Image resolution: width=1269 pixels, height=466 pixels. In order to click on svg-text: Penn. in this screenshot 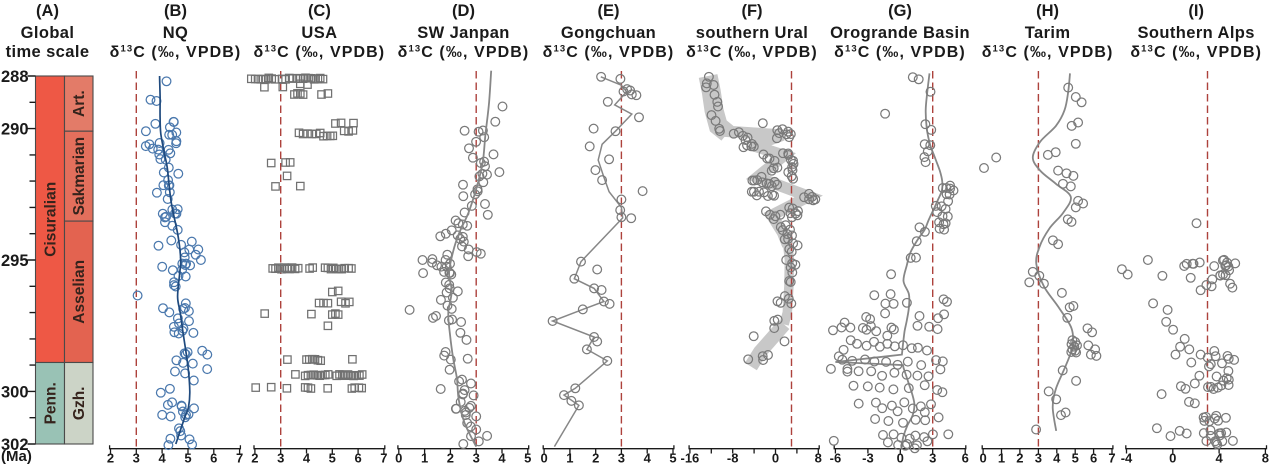, I will do `click(51, 403)`.